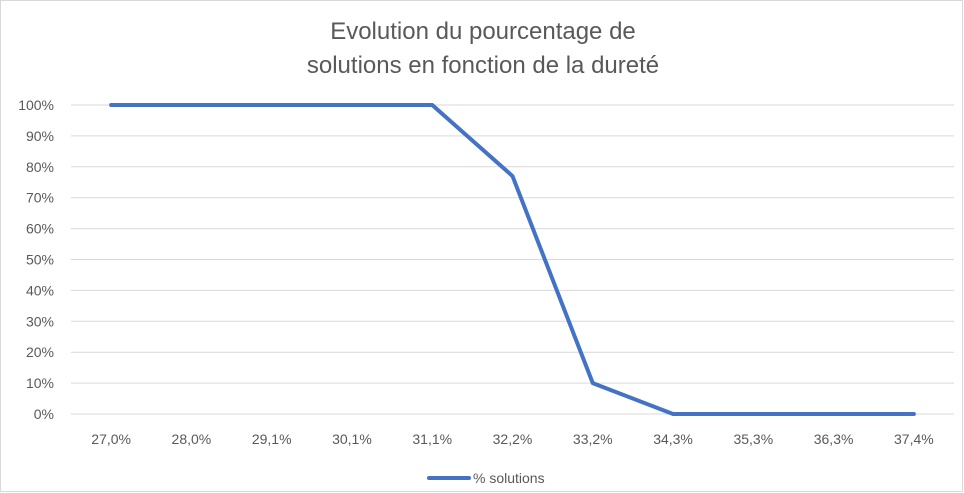 The width and height of the screenshot is (964, 493). I want to click on x-tick-label: 34,3%, so click(673, 439).